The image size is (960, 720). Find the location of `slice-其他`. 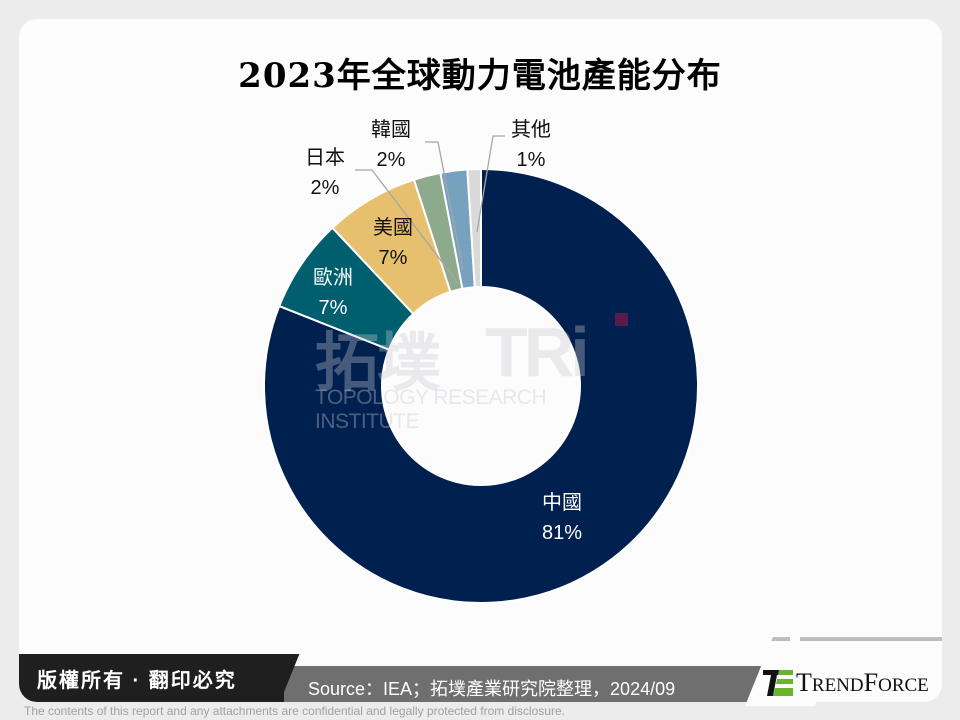

slice-其他 is located at coordinates (474, 228).